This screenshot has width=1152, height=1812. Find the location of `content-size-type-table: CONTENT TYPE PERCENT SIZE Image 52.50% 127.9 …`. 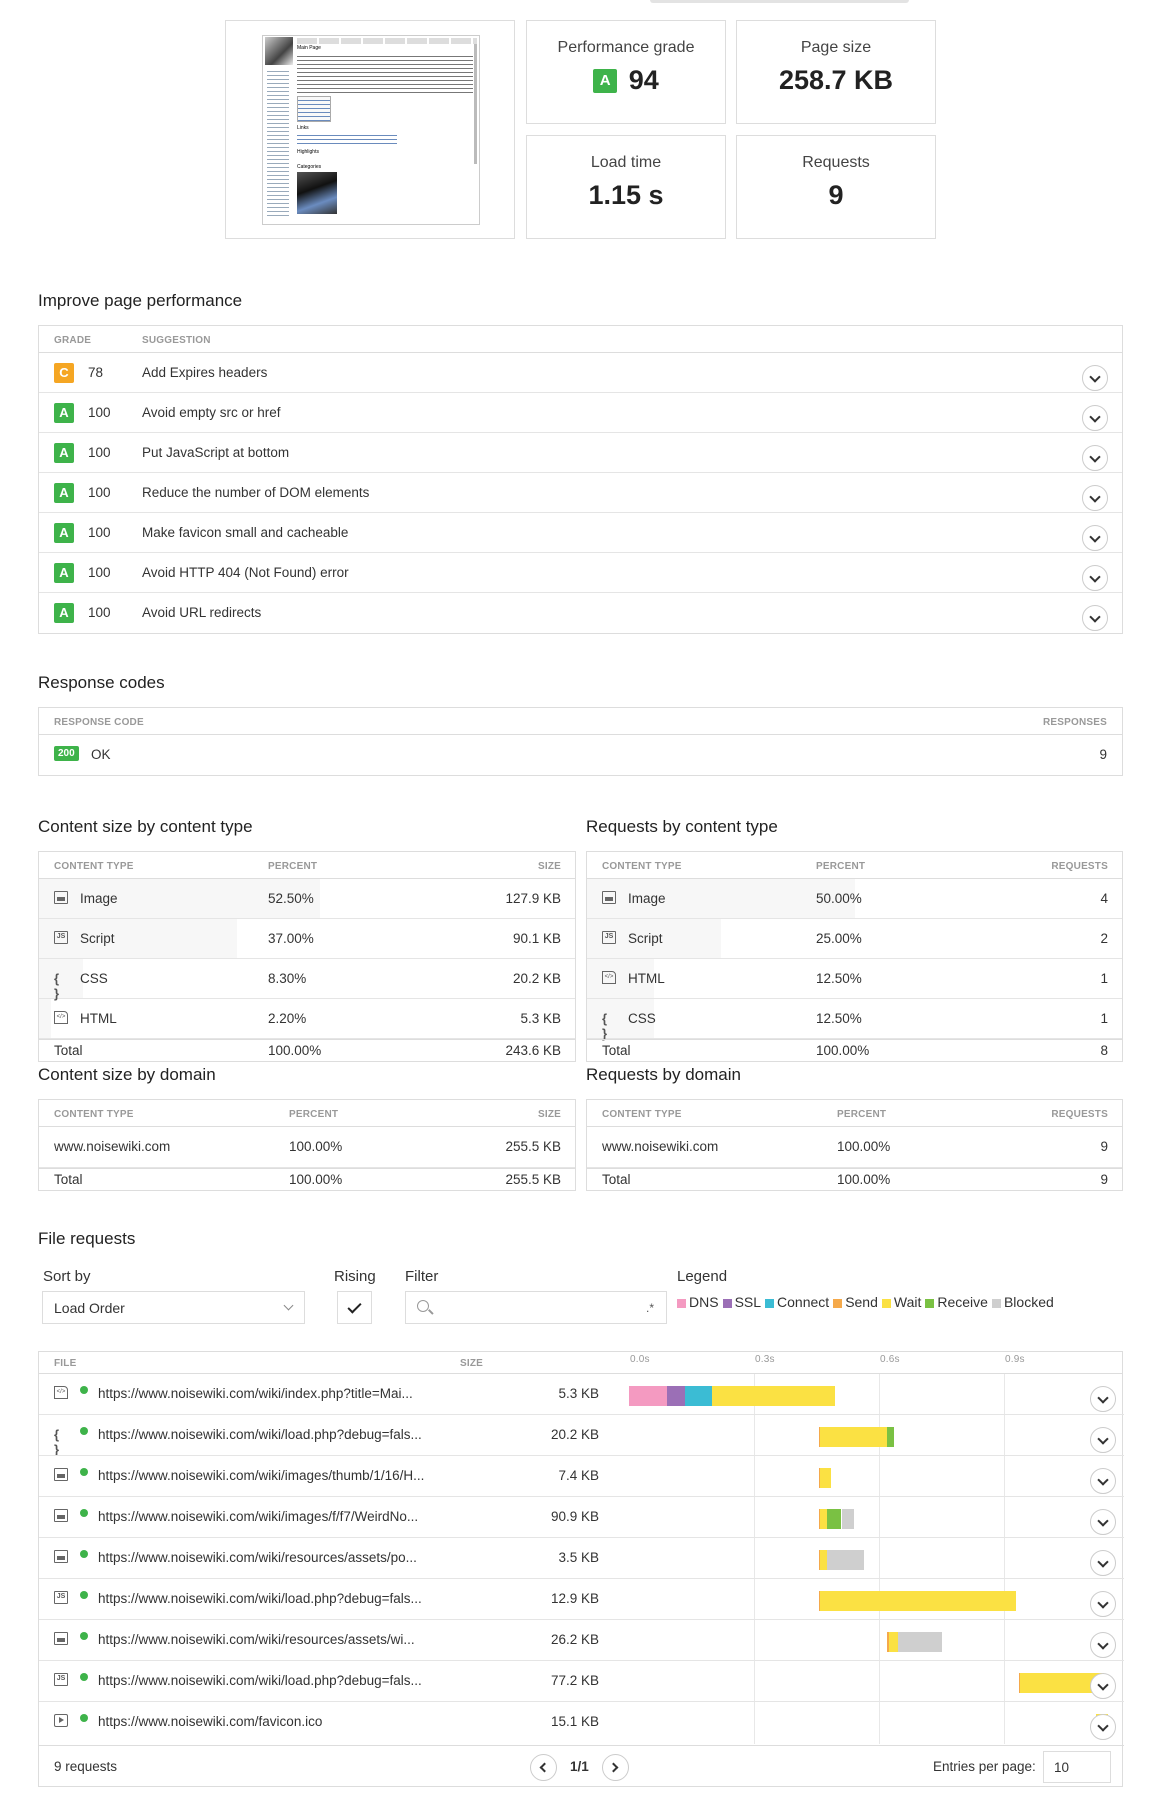

content-size-type-table: CONTENT TYPE PERCENT SIZE Image 52.50% 127.9 … is located at coordinates (307, 956).